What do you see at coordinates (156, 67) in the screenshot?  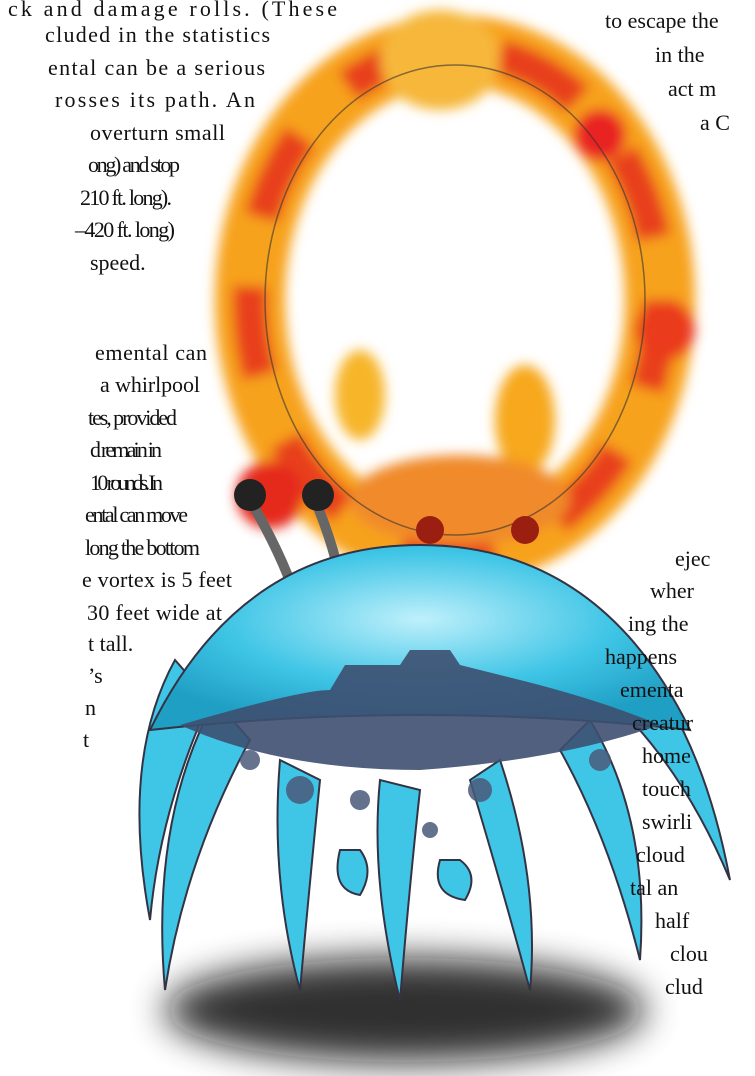 I see `text-line: ental can be a serious` at bounding box center [156, 67].